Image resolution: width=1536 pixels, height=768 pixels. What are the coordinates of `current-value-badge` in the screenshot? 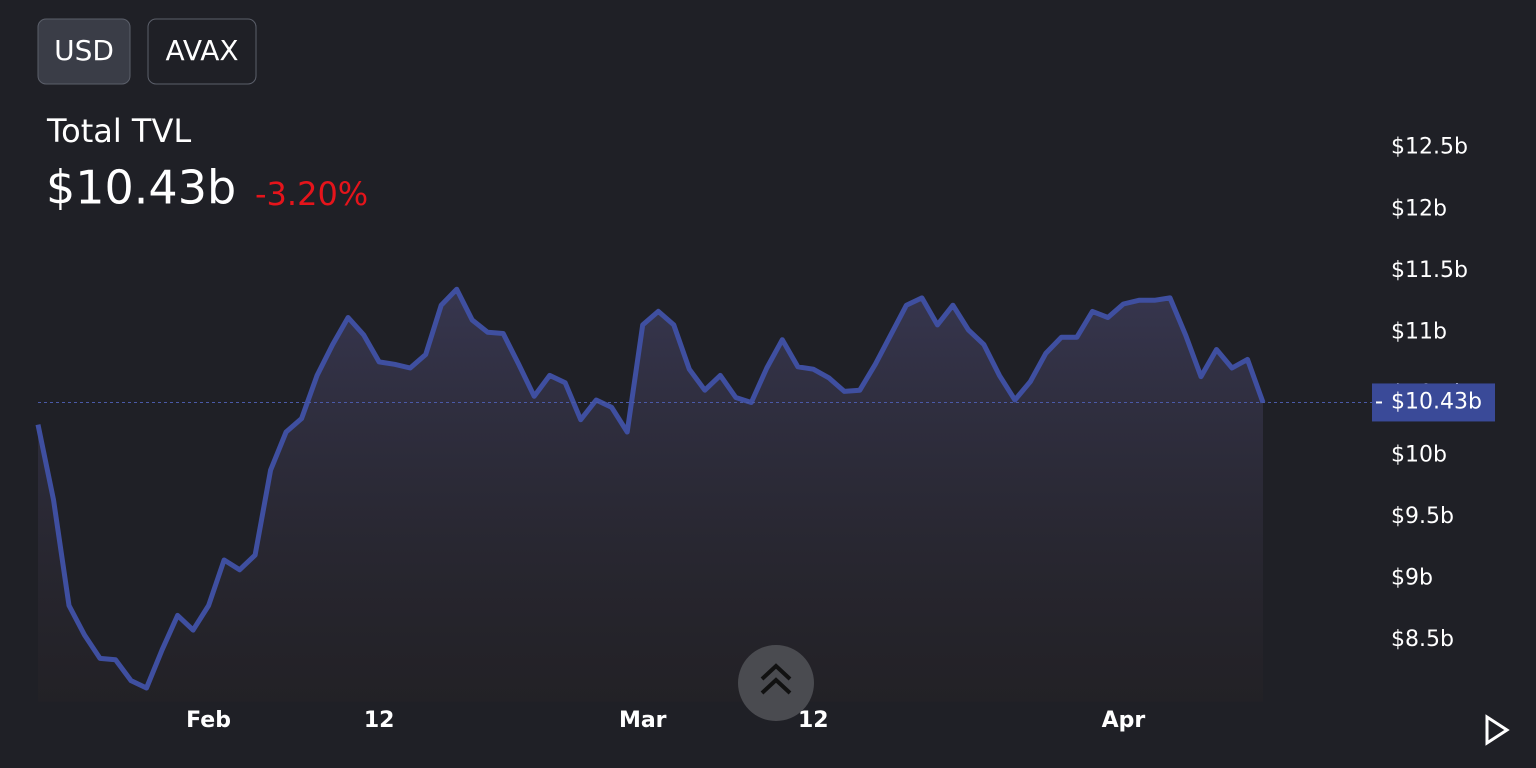 It's located at (1433, 402).